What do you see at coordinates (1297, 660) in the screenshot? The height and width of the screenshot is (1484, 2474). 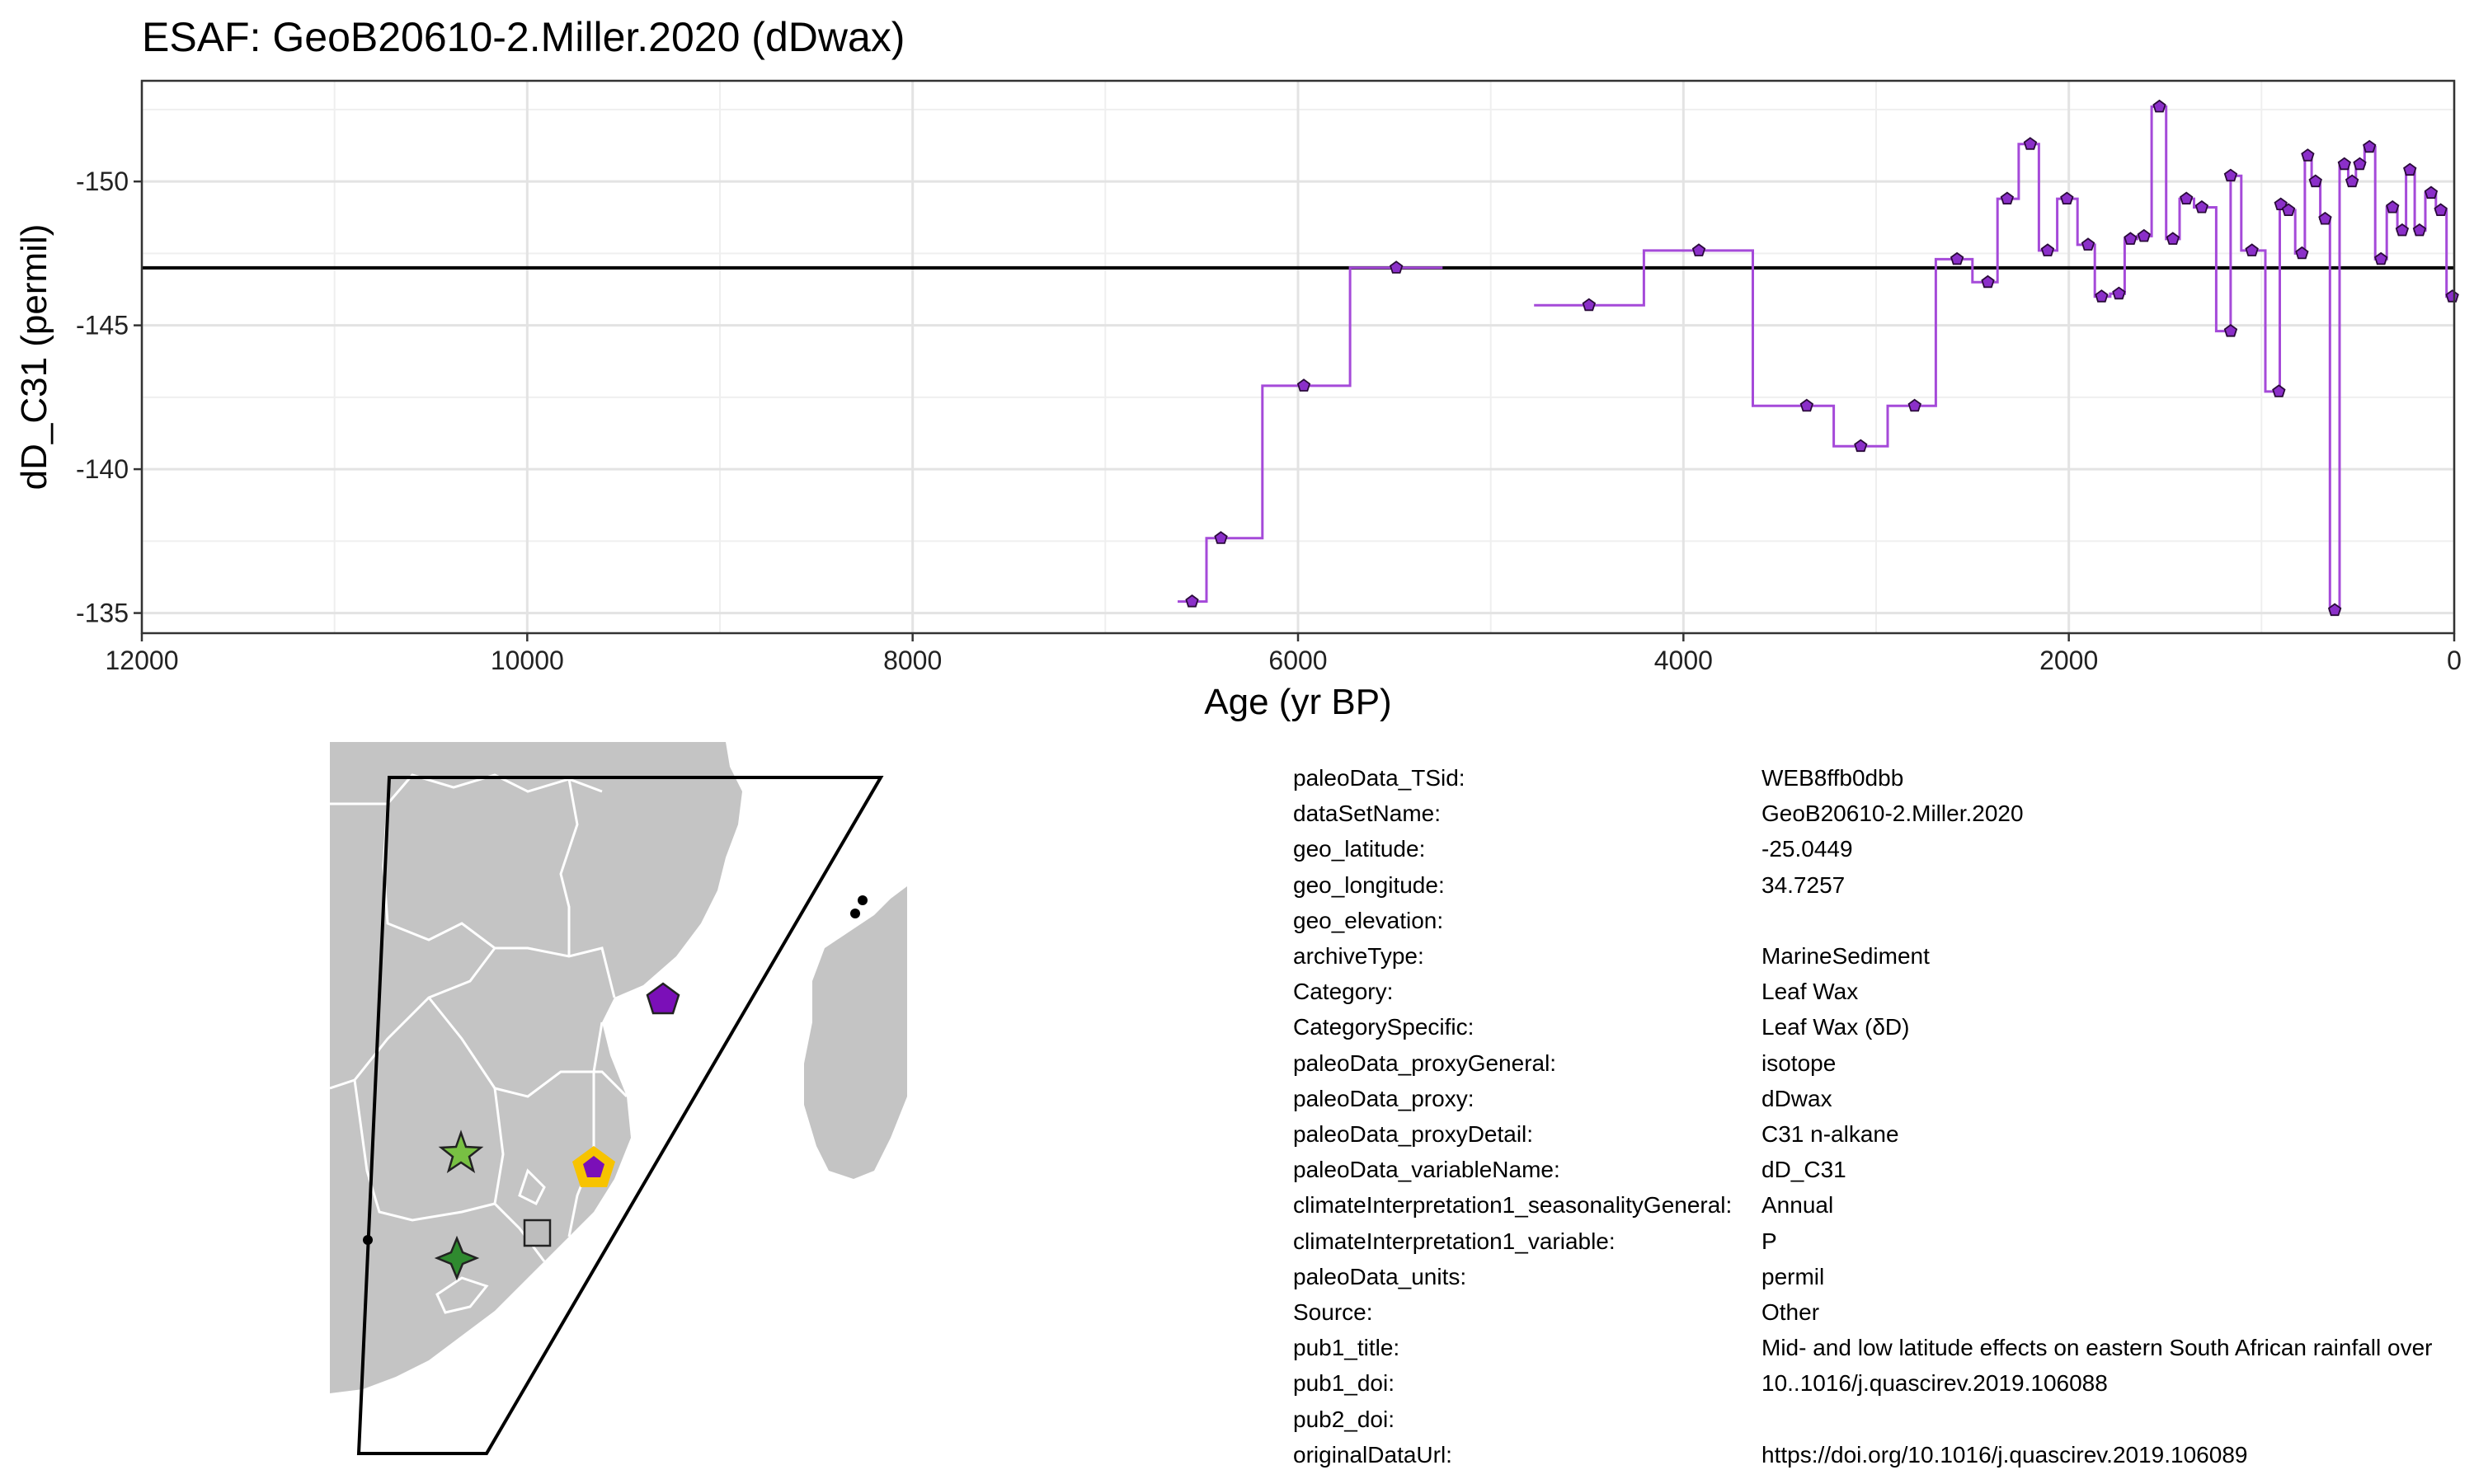 I see `x-tick-label: 6000` at bounding box center [1297, 660].